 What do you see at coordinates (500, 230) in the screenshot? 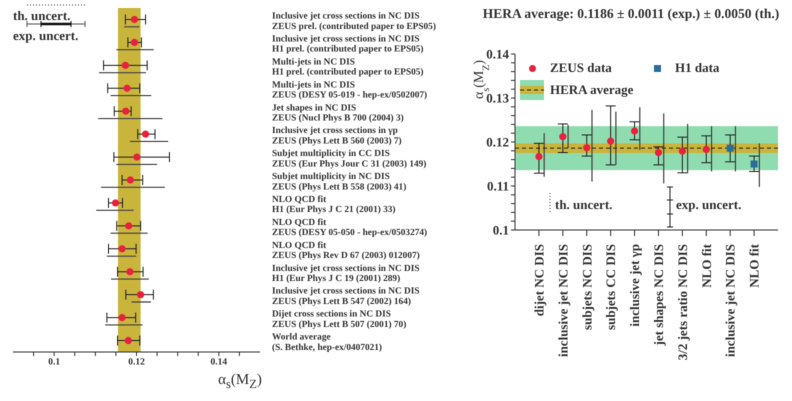
I see `y-tick-label: 0.1` at bounding box center [500, 230].